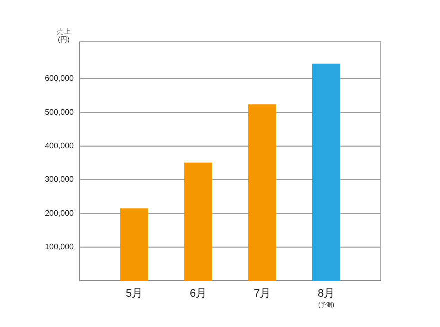 This screenshot has height=327, width=440. I want to click on y-tick-label: 200,000, so click(60, 213).